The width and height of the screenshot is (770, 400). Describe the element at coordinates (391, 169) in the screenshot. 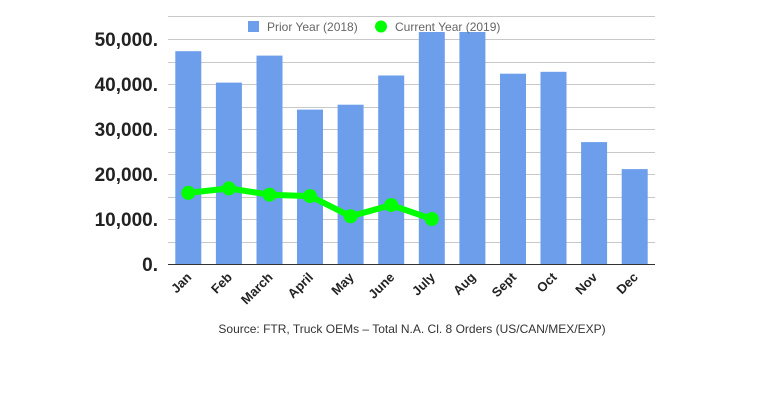

I see `bar-june` at that location.